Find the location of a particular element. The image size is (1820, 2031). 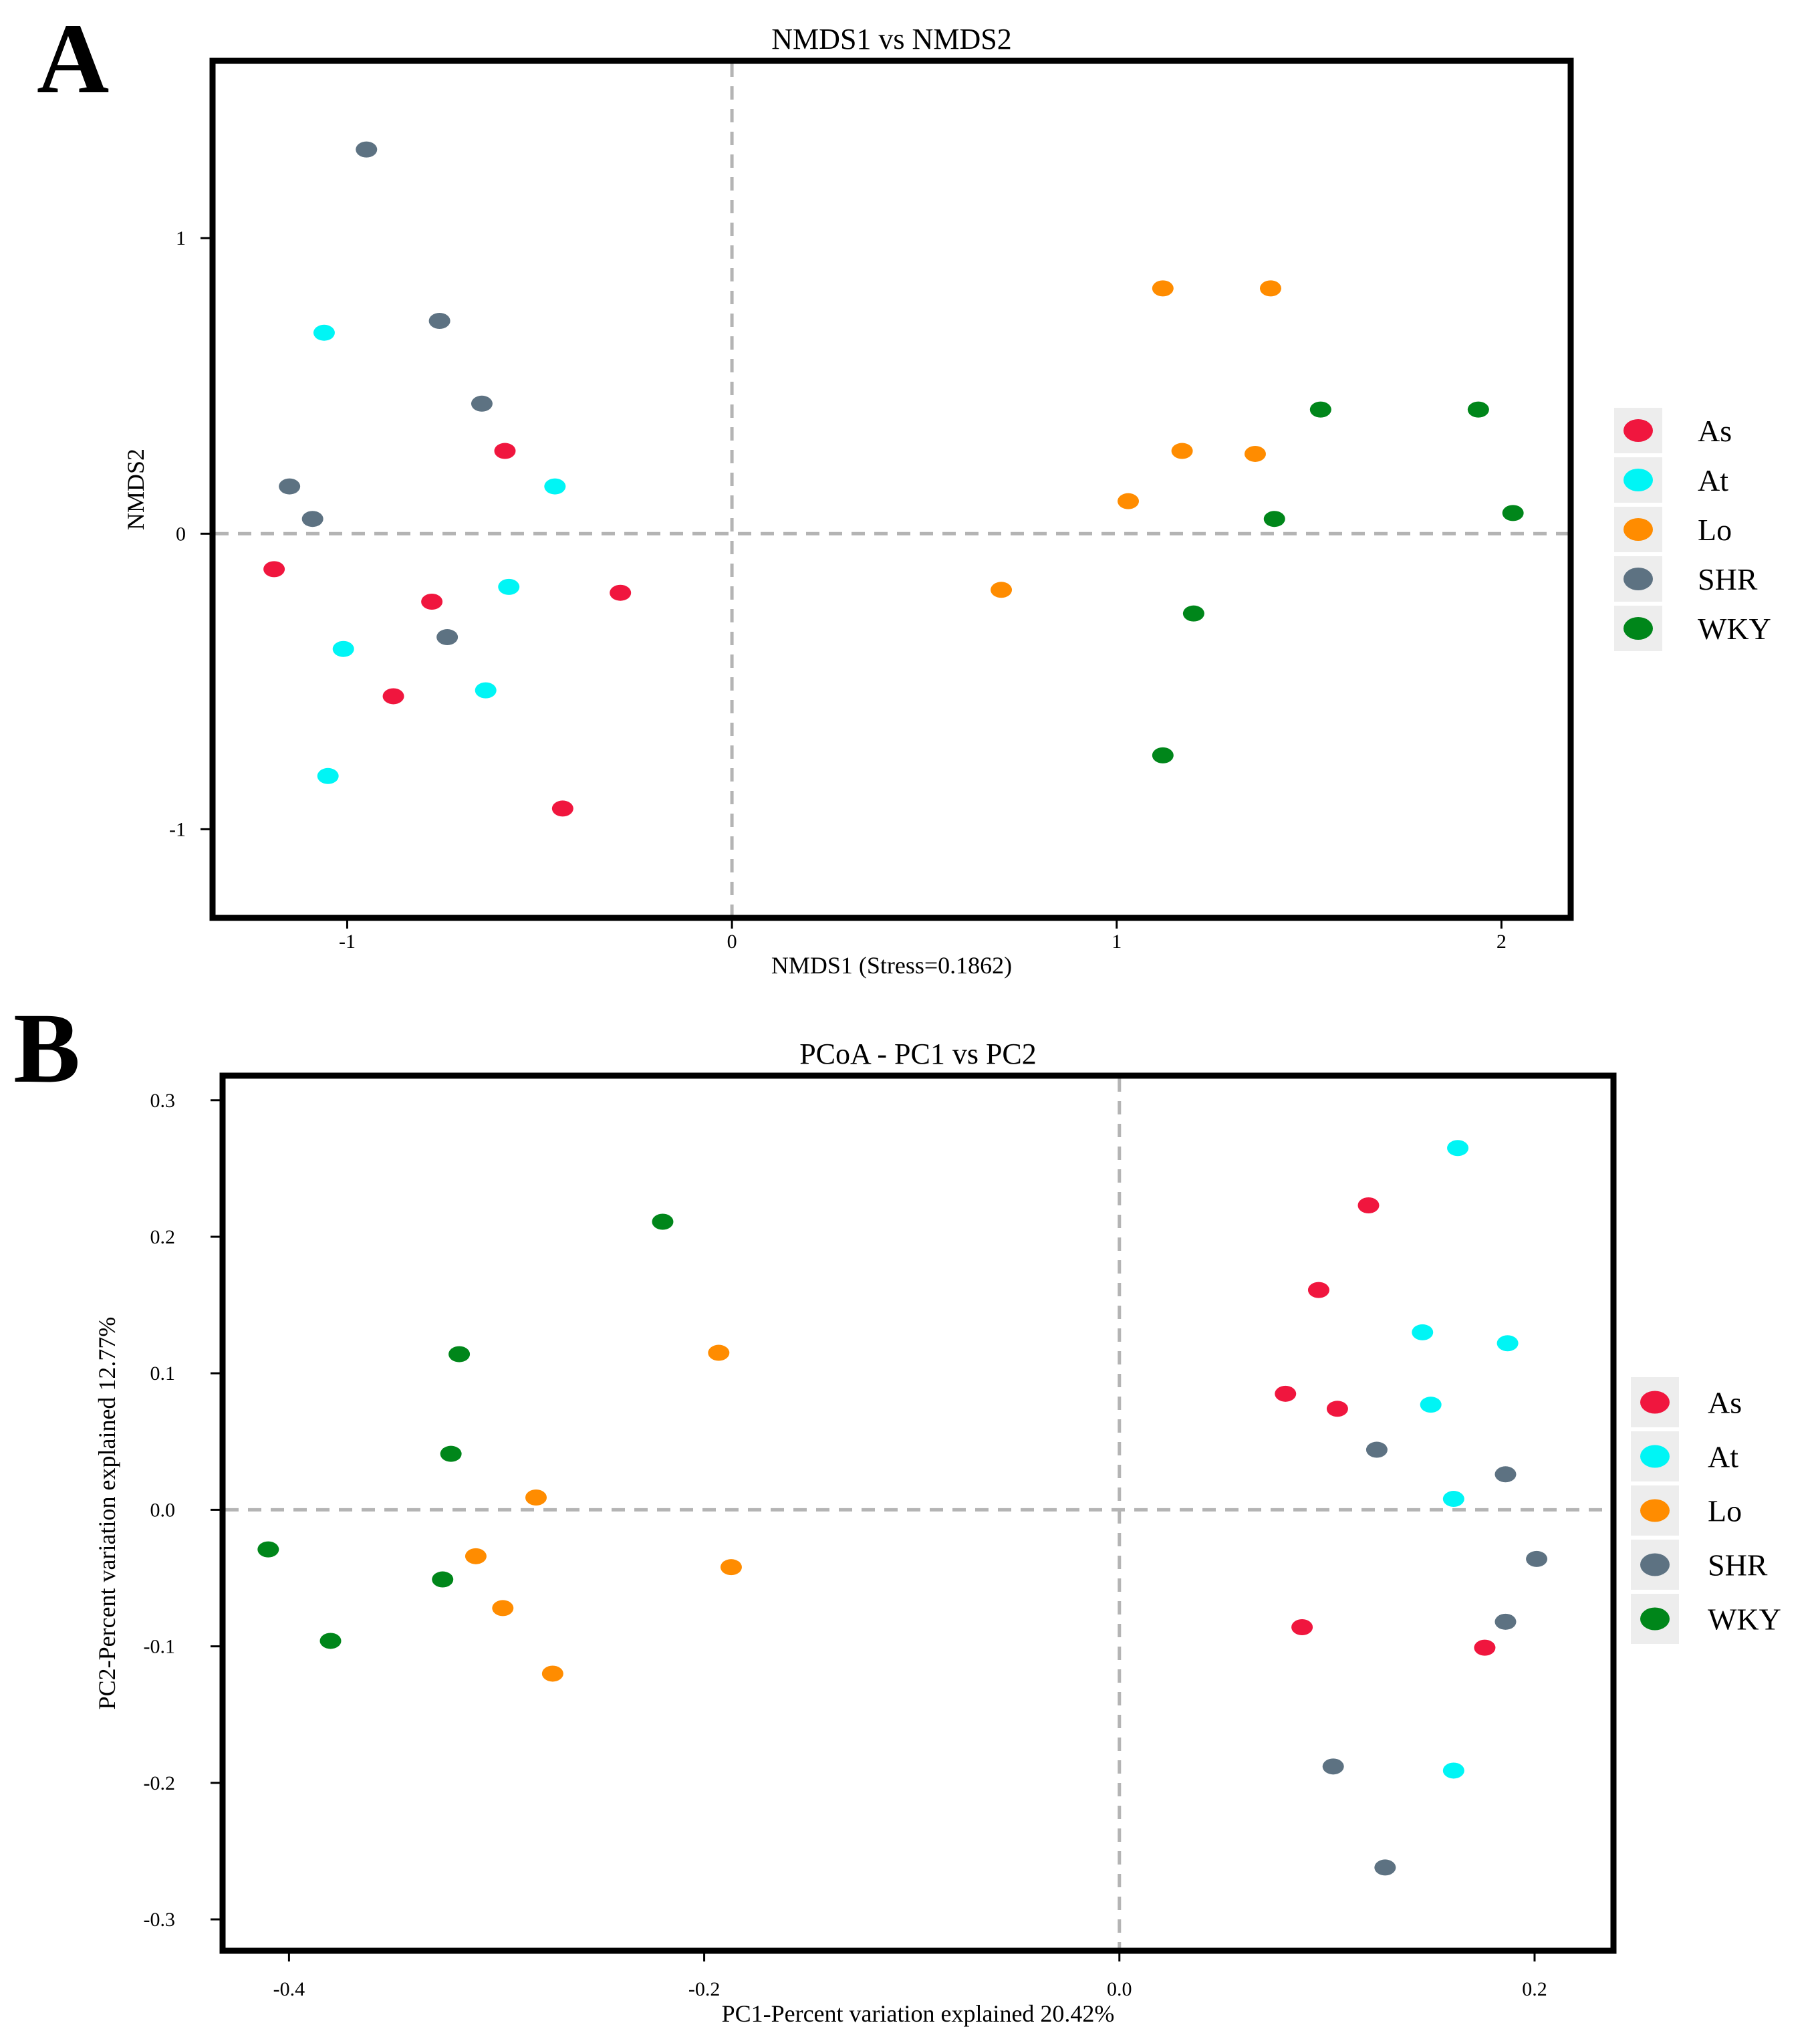

y-tick-label: 0.3 is located at coordinates (163, 1101).